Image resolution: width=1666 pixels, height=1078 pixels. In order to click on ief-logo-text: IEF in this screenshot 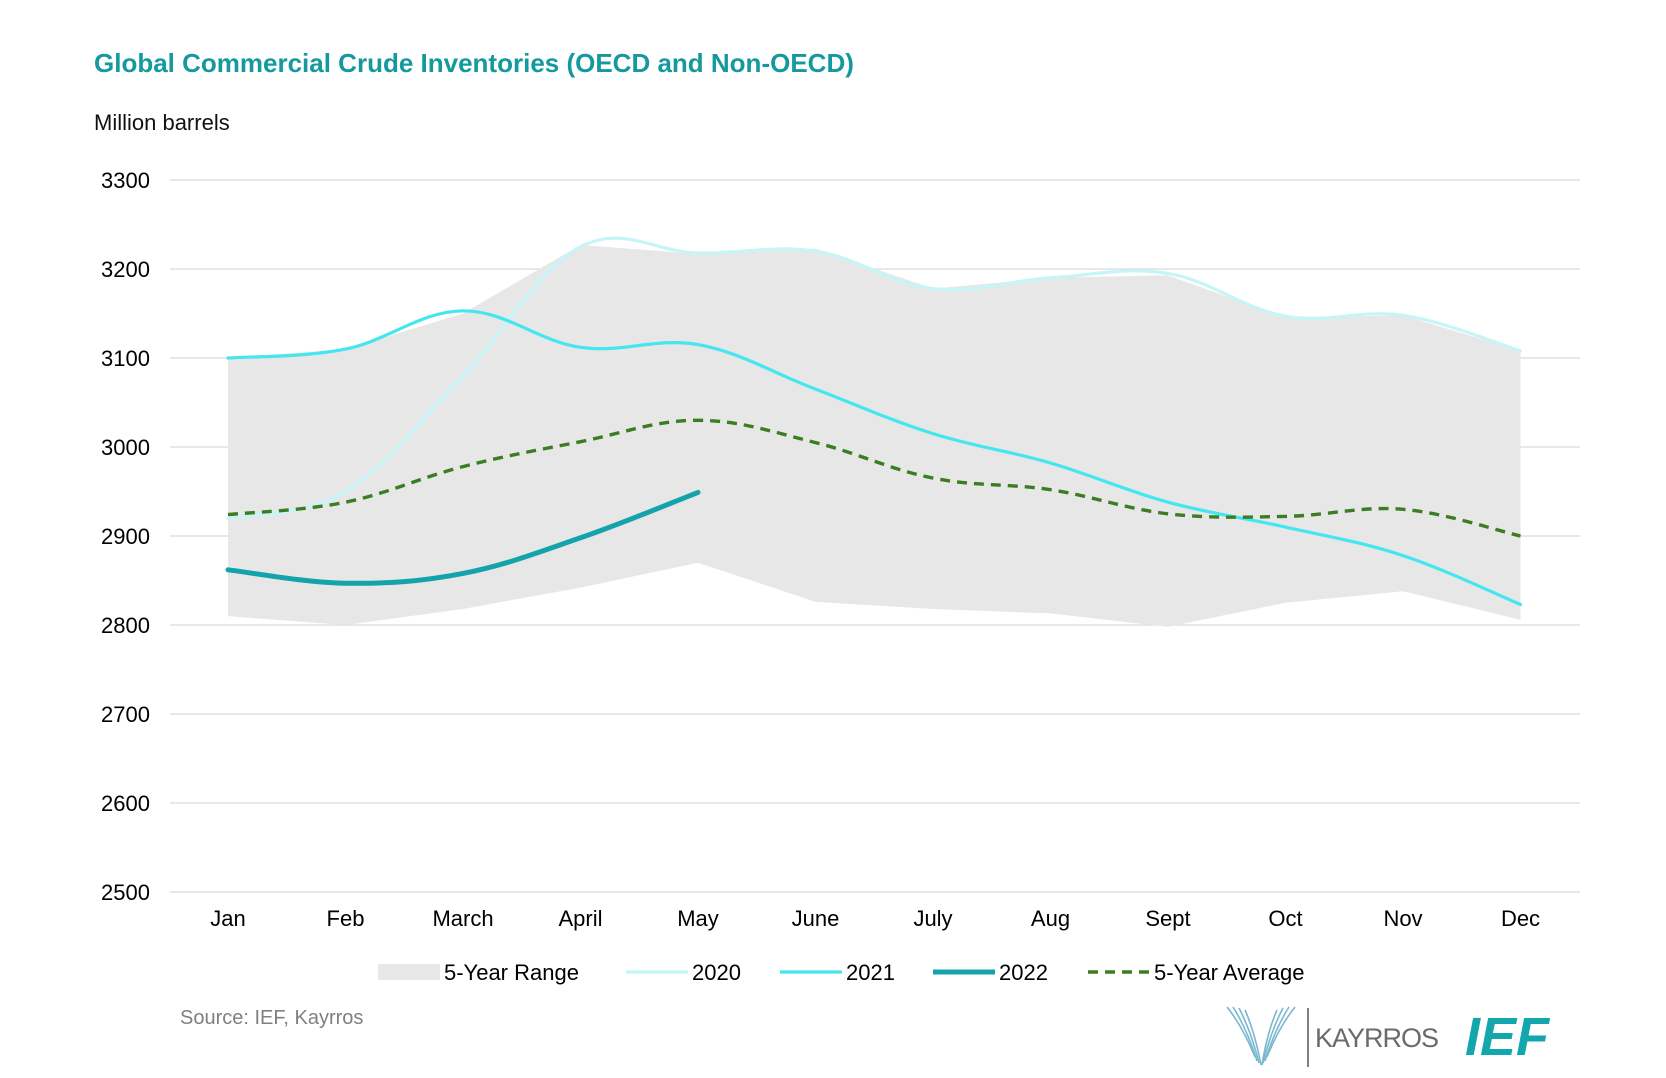, I will do `click(1508, 1037)`.